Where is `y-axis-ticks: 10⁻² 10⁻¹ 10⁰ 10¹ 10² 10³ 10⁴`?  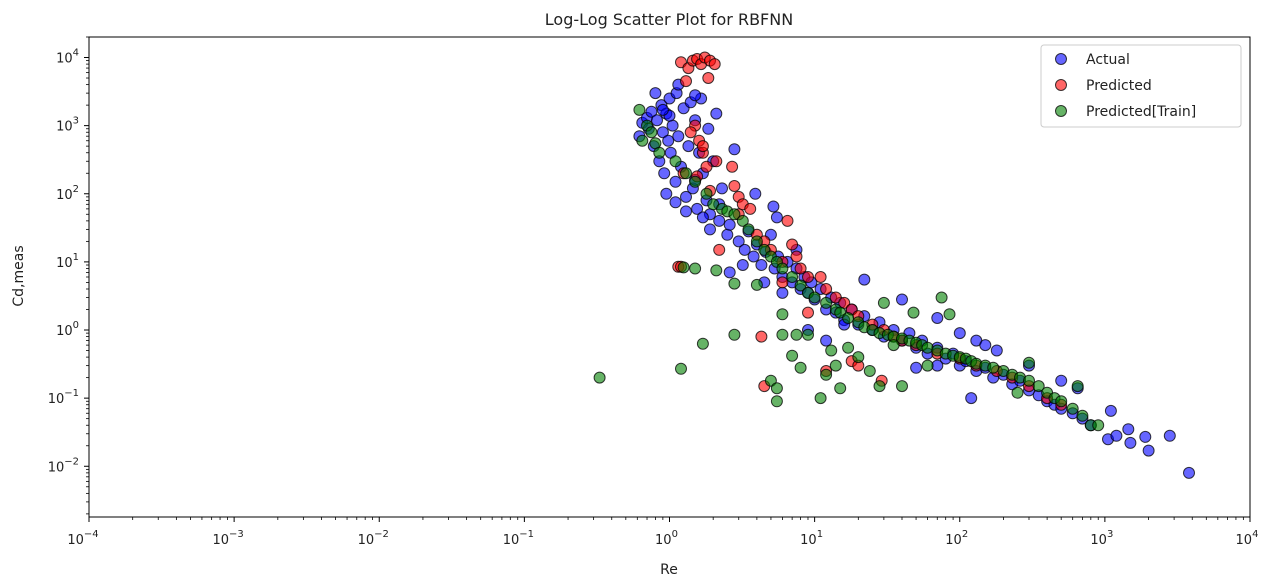
y-axis-ticks: 10⁻² 10⁻¹ 10⁰ 10¹ 10² 10³ 10⁴ is located at coordinates (68, 275).